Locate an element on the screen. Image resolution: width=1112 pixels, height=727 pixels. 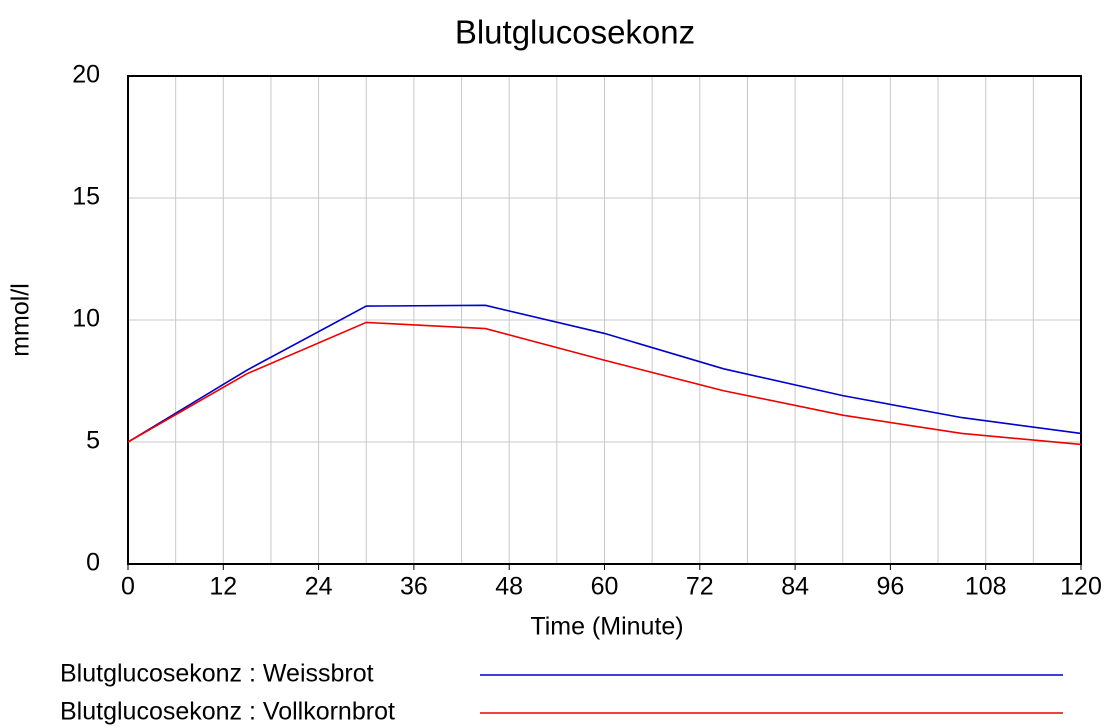
x-tick-label: 36 is located at coordinates (414, 587).